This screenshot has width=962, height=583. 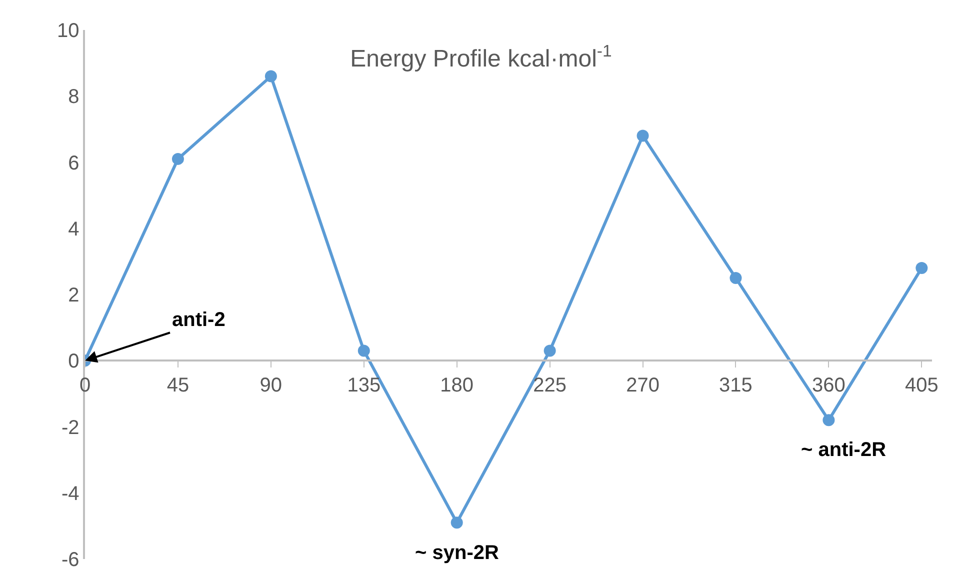 I want to click on annotation: anti-2, so click(x=199, y=320).